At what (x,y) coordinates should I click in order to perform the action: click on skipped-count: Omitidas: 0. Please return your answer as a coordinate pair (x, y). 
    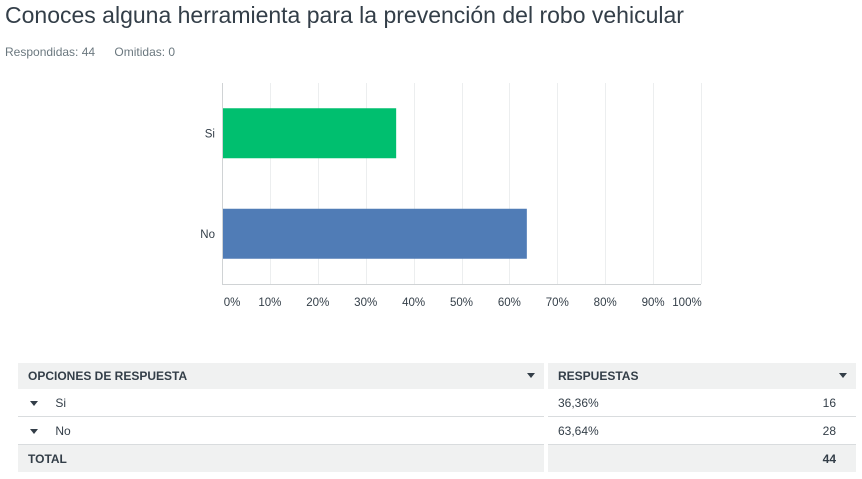
    Looking at the image, I should click on (145, 52).